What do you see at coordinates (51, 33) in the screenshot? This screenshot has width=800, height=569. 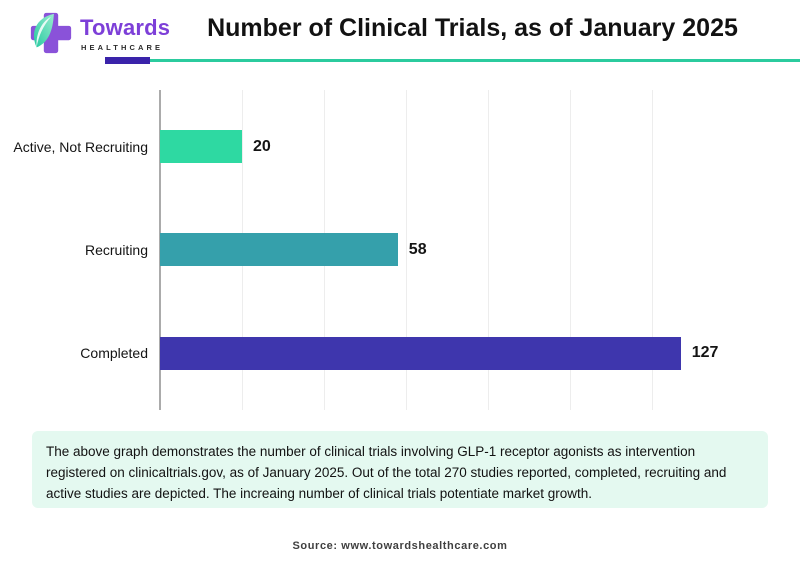 I see `cross-leaf-icon` at bounding box center [51, 33].